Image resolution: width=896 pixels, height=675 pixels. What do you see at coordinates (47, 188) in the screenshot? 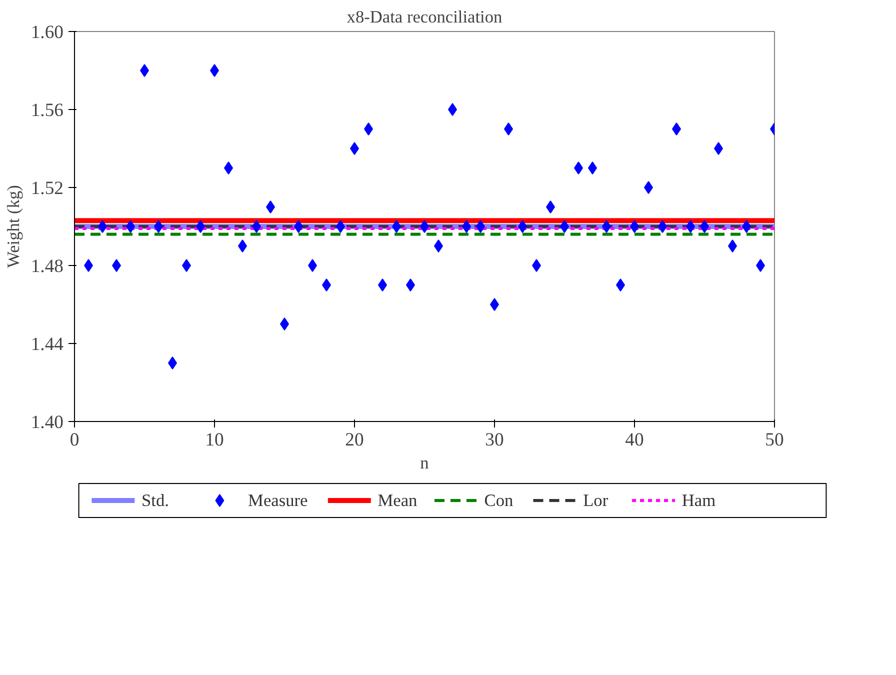
I see `y-tick-label: 1.52` at bounding box center [47, 188].